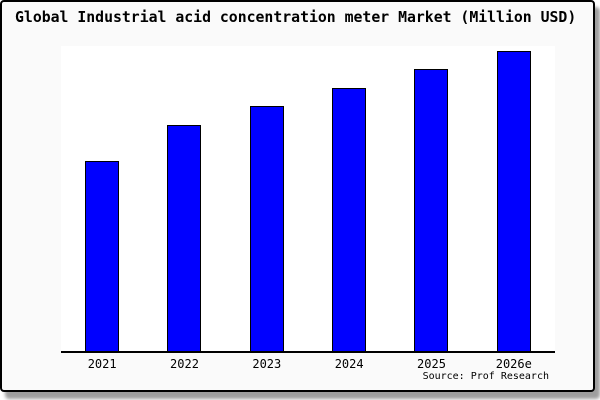 The height and width of the screenshot is (400, 600). I want to click on x-tick-label-2022: 2022, so click(184, 364).